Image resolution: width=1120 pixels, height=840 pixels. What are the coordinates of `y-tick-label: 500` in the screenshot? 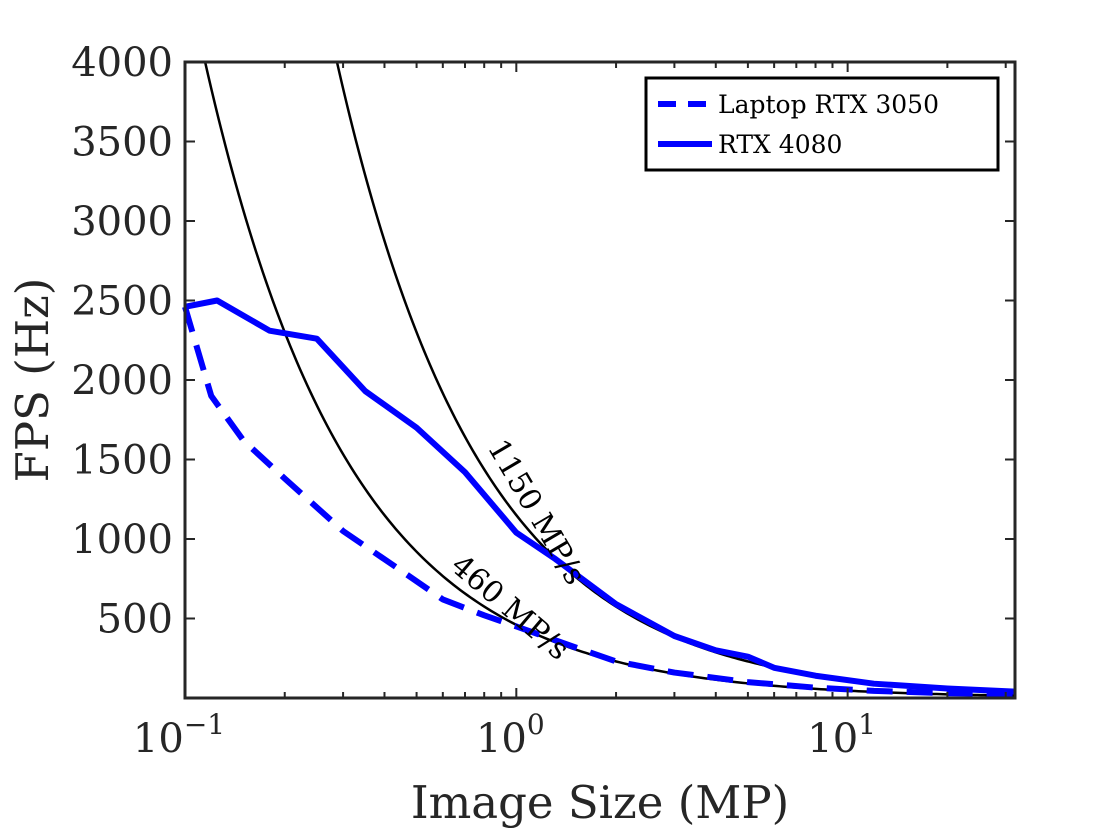 It's located at (135, 620).